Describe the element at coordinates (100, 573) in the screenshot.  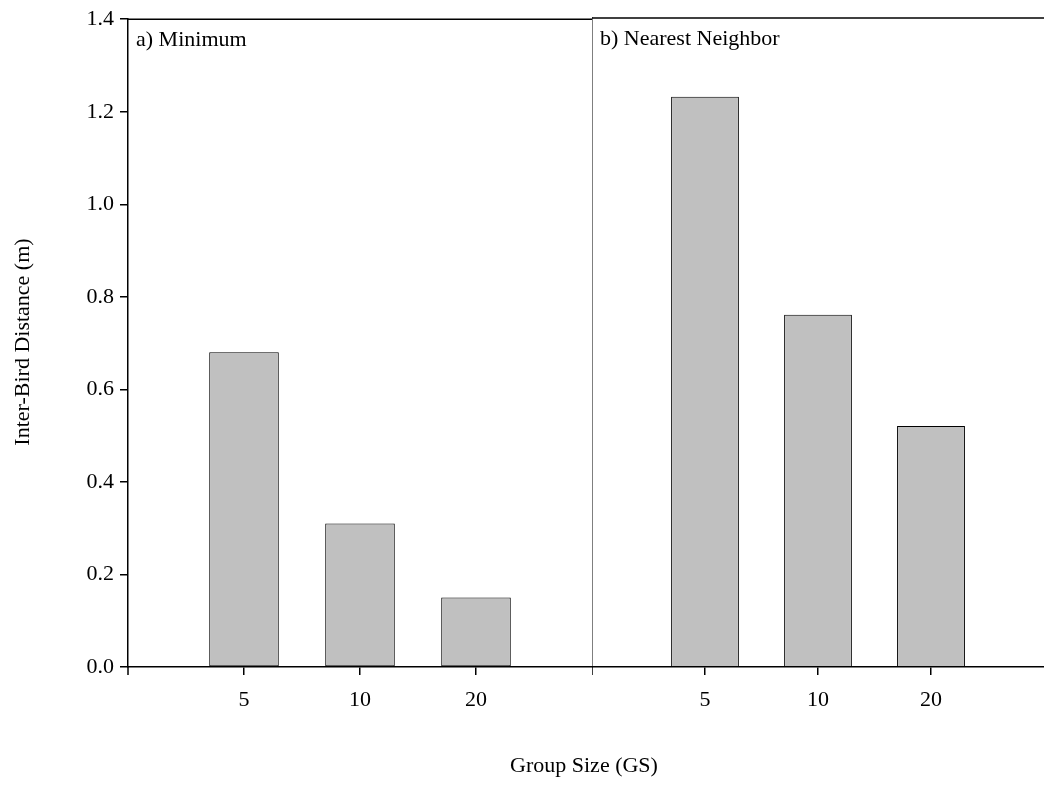
I see `y-tick-label: 0.2` at that location.